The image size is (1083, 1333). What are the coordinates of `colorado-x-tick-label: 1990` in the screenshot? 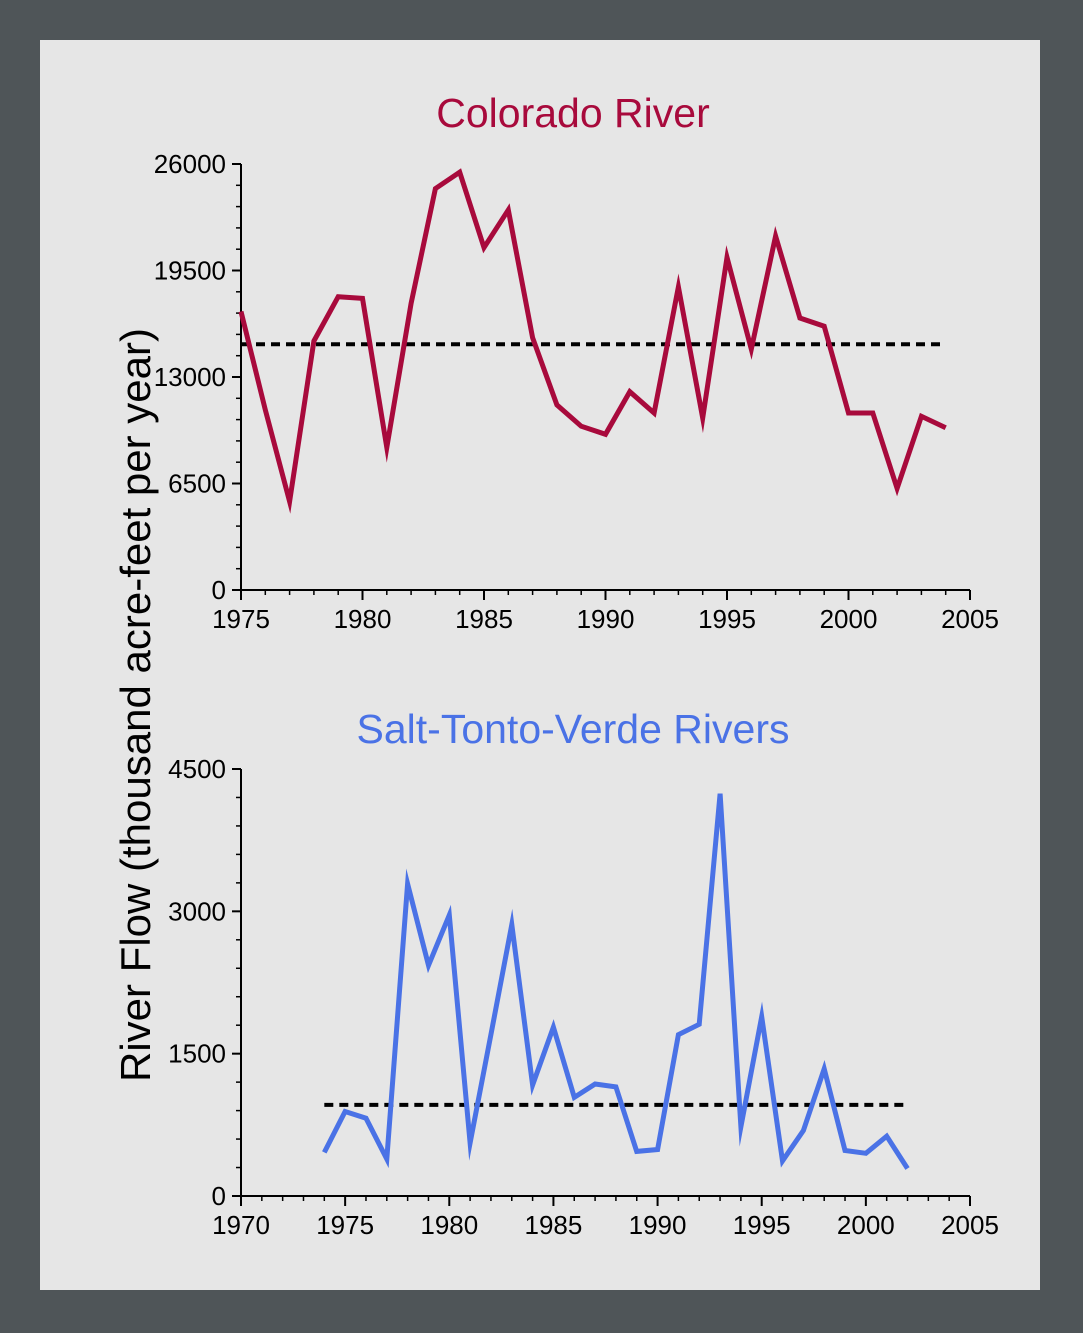 It's located at (606, 619).